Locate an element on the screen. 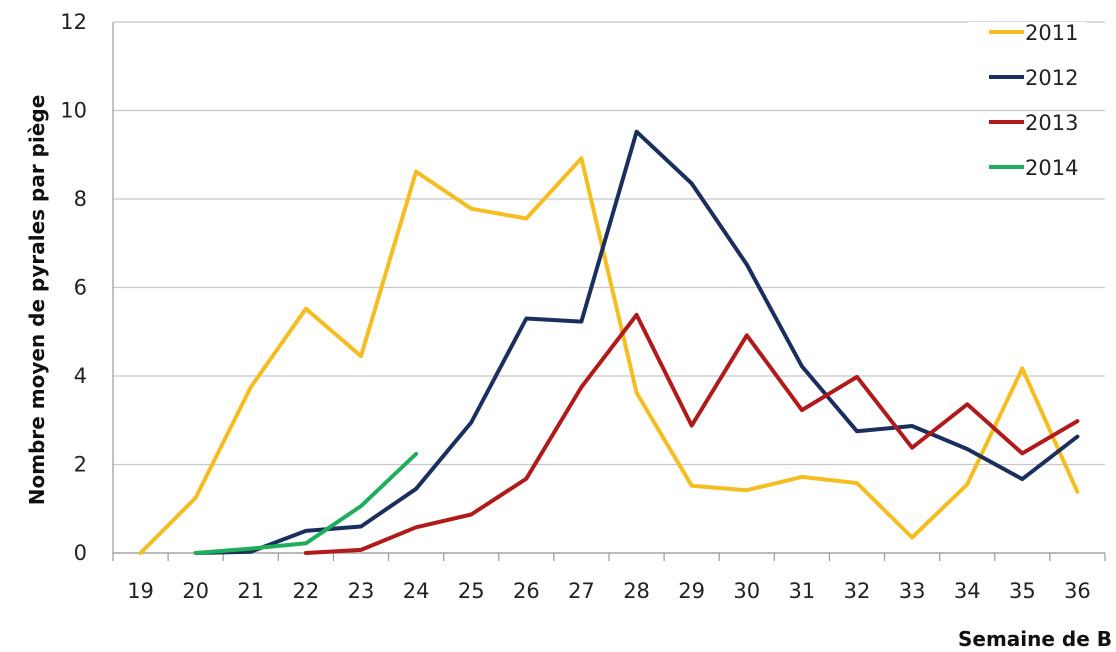  y-tick-label: 6 is located at coordinates (80, 288).